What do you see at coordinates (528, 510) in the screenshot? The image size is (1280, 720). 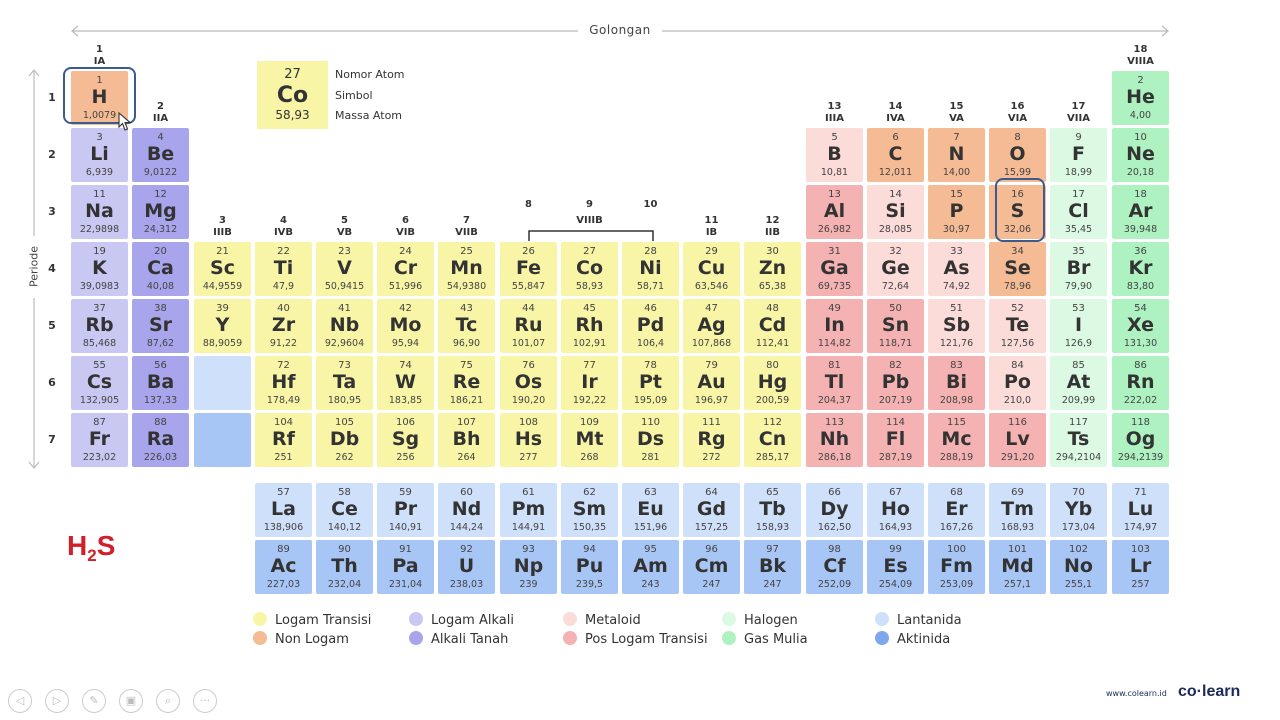 I see `element-cell-pm: 61 Pm 144,91` at bounding box center [528, 510].